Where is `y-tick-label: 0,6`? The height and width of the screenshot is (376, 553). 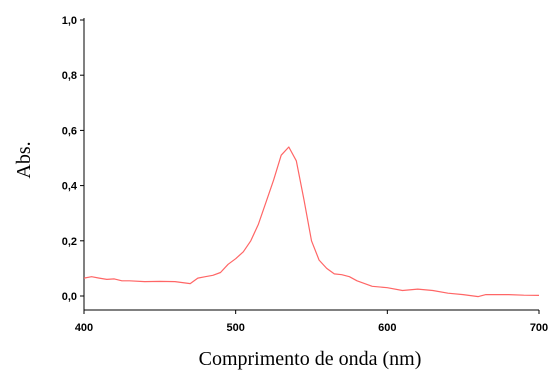
y-tick-label: 0,6 is located at coordinates (69, 131).